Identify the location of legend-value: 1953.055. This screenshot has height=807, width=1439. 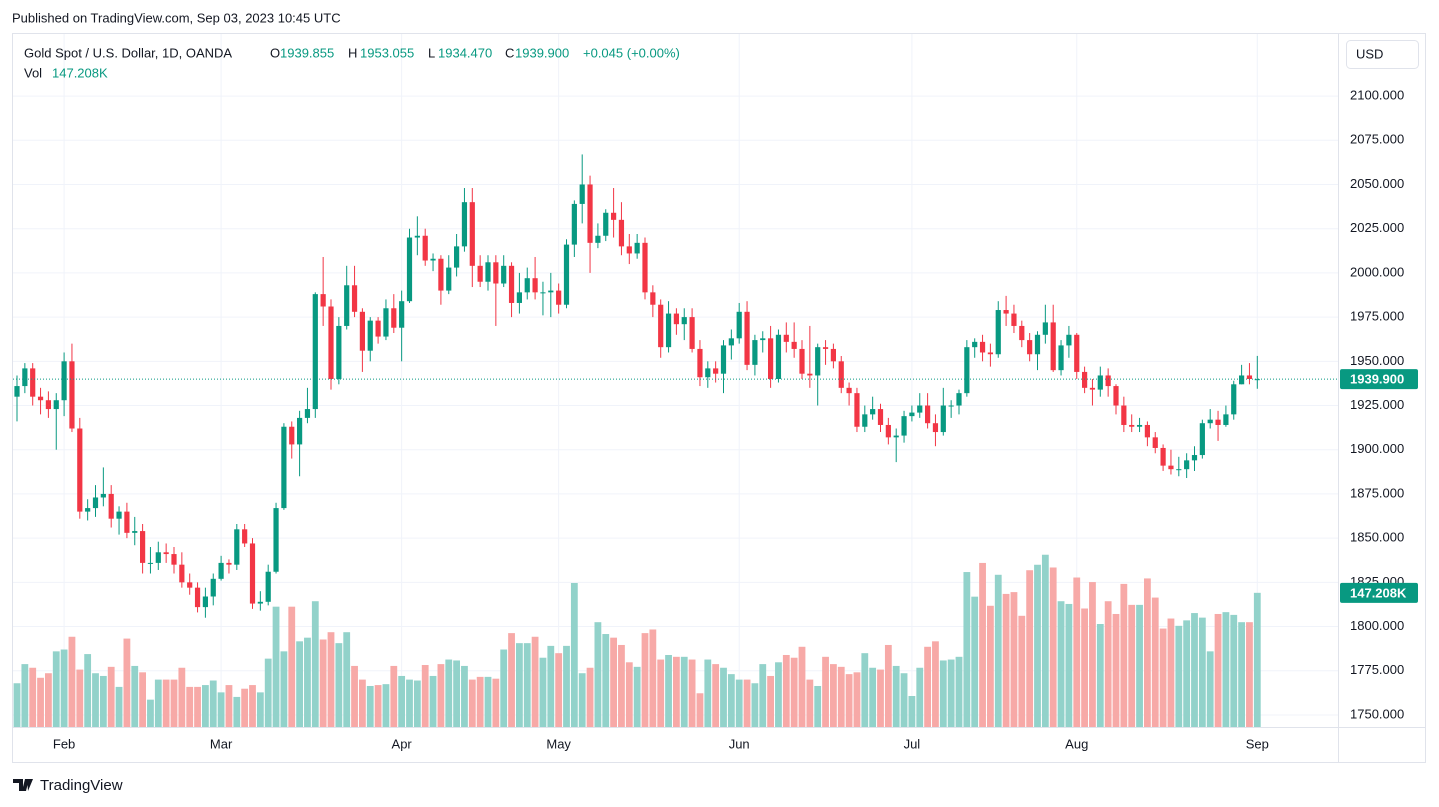
(387, 52).